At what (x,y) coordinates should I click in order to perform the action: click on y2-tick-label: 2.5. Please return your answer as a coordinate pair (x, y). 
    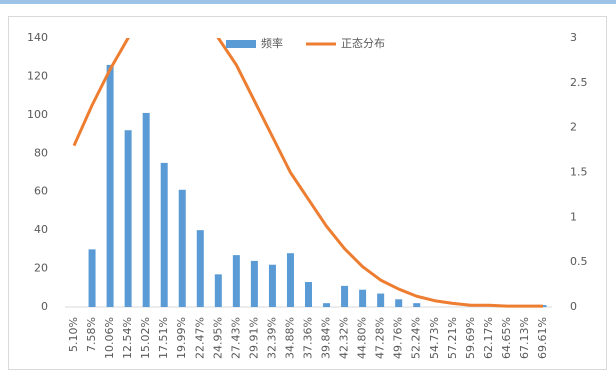
    Looking at the image, I should click on (579, 82).